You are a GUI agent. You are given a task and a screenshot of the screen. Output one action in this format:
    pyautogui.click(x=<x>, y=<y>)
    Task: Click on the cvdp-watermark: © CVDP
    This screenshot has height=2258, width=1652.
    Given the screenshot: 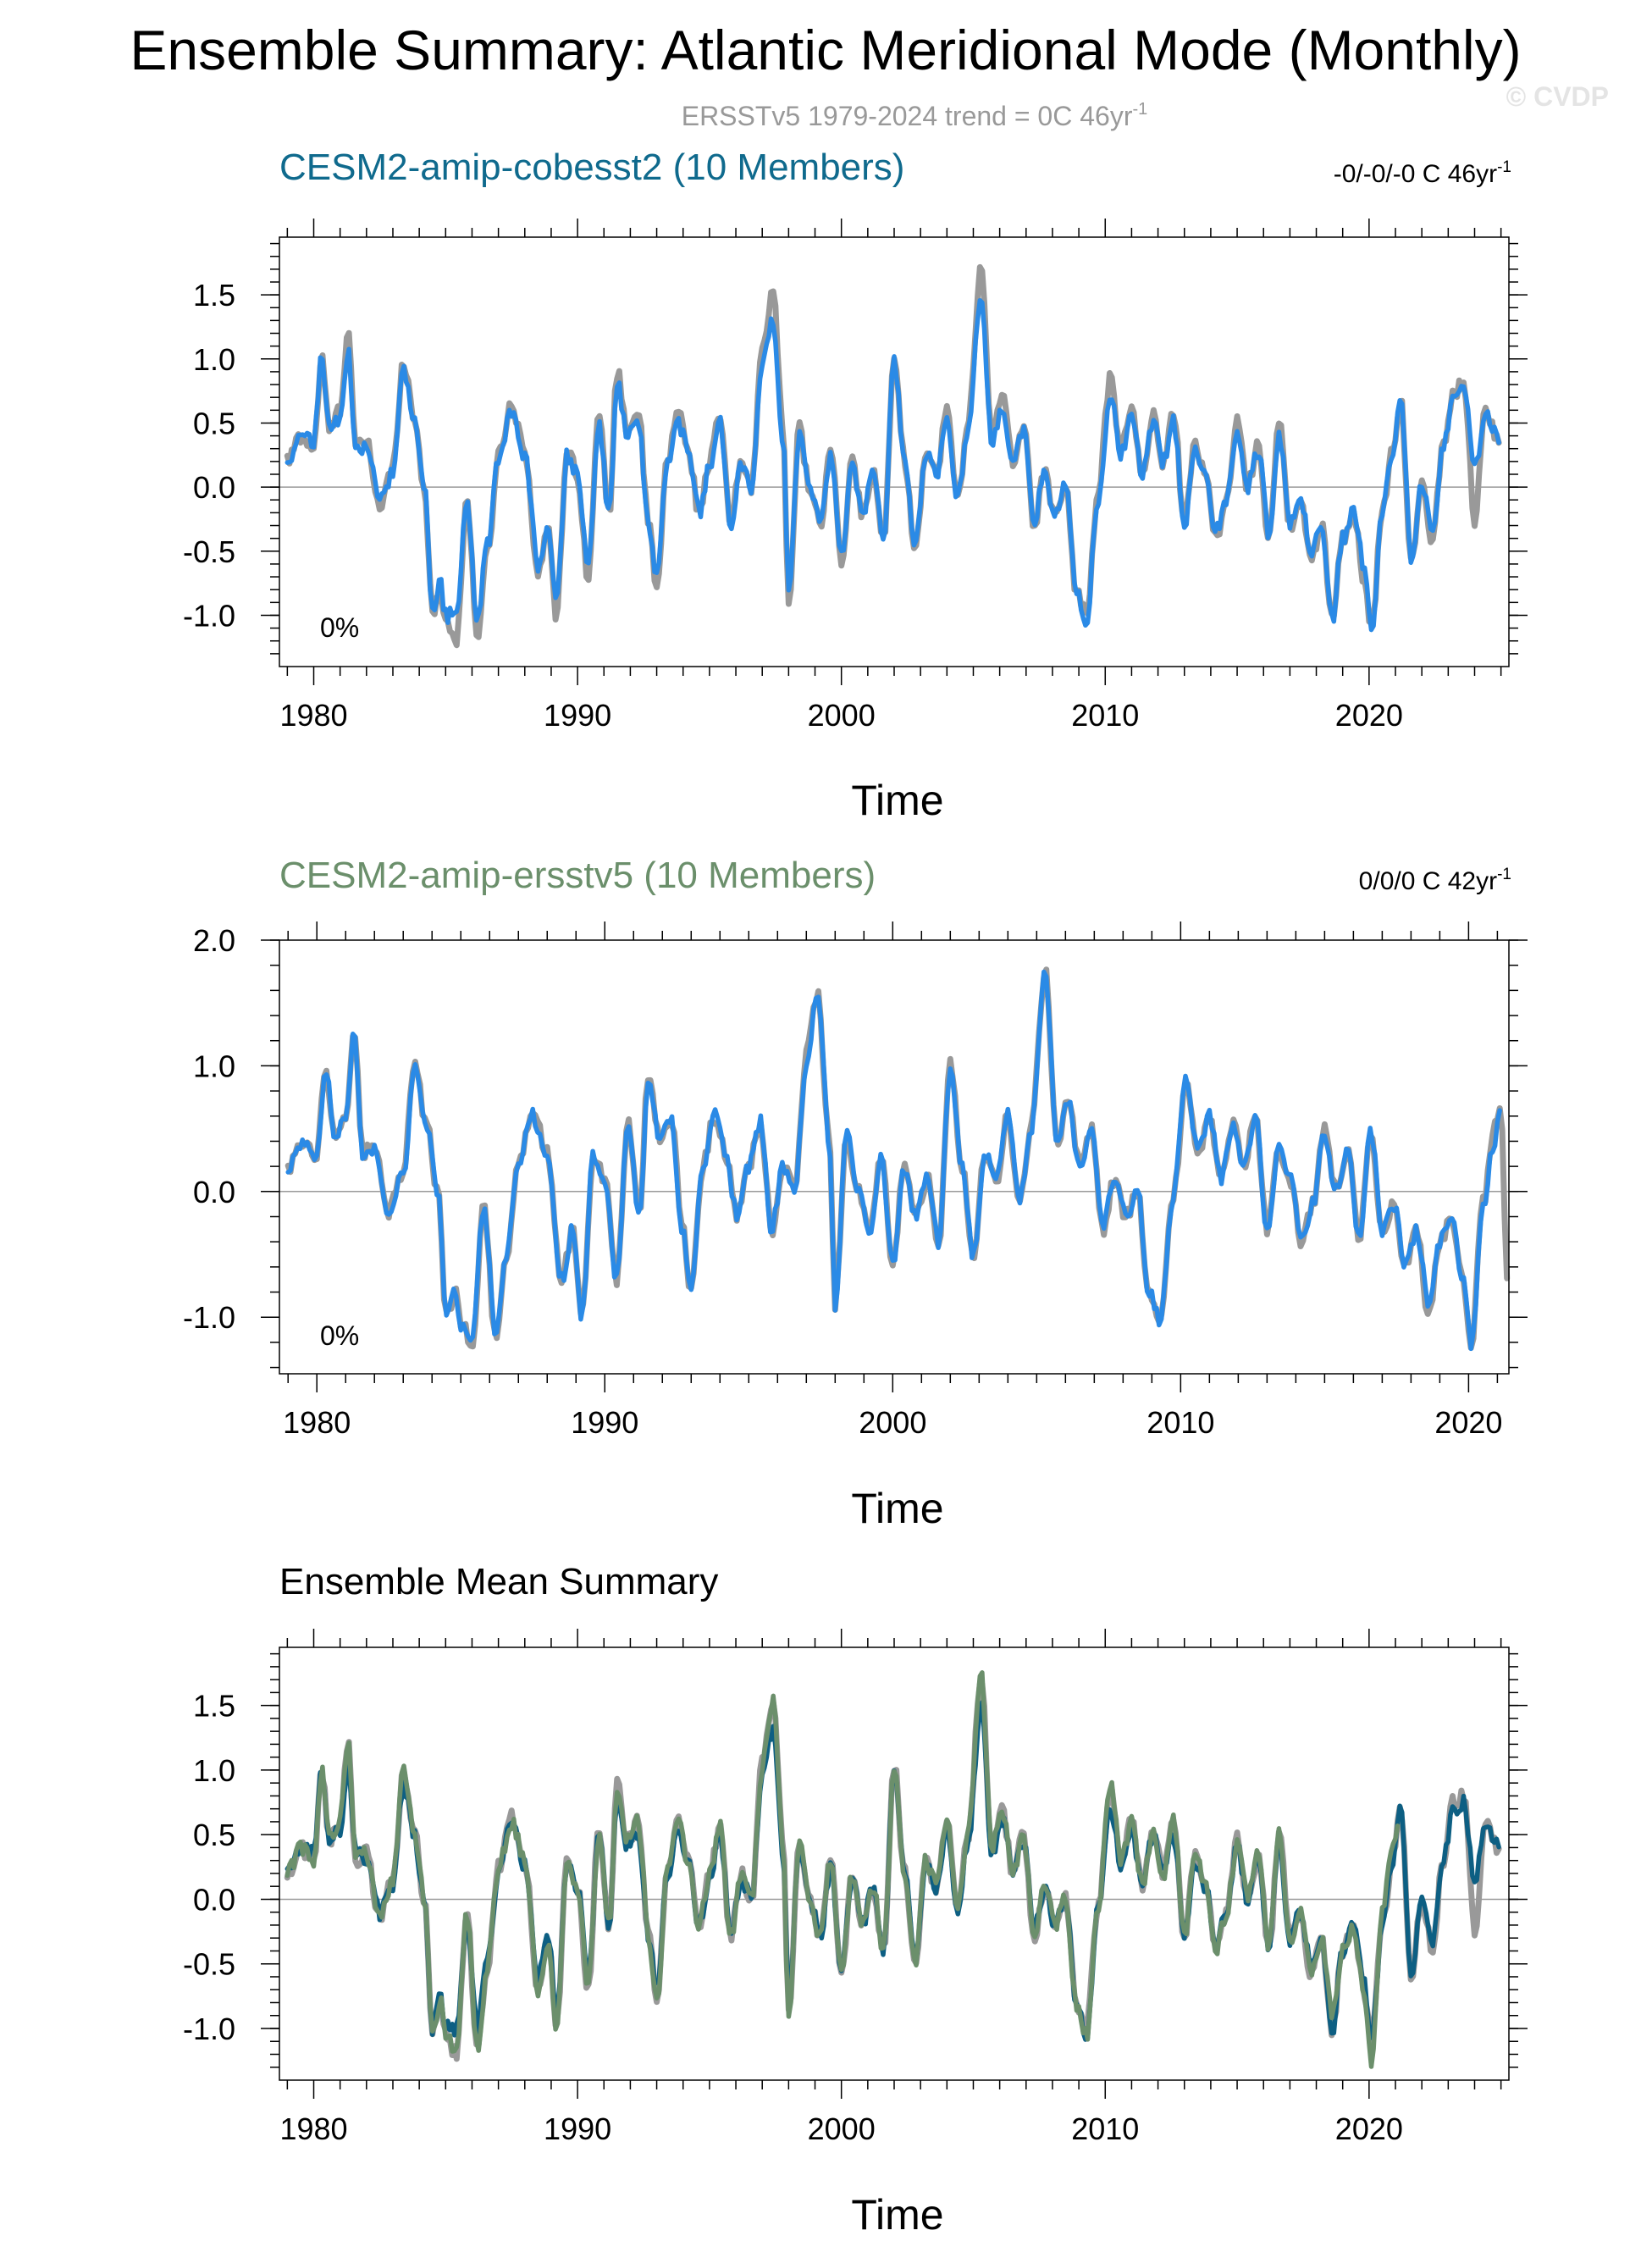 What is the action you would take?
    pyautogui.click(x=1557, y=96)
    